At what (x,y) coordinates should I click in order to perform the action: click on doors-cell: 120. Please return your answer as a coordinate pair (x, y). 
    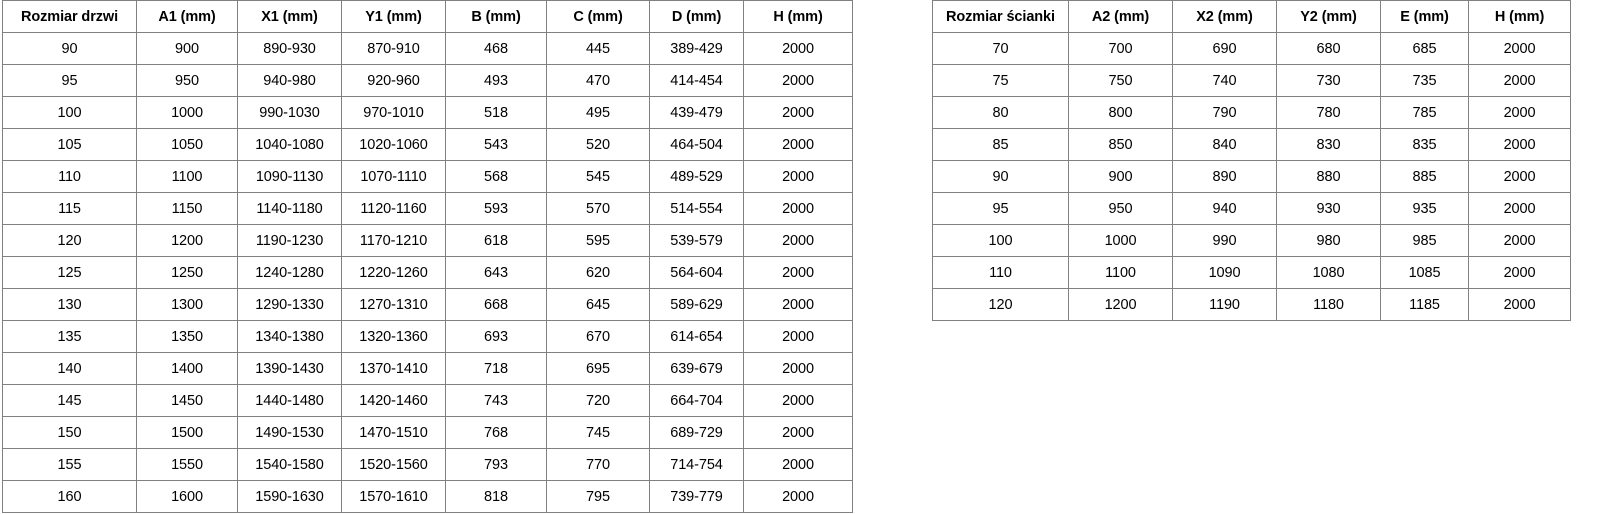
    Looking at the image, I should click on (69, 240).